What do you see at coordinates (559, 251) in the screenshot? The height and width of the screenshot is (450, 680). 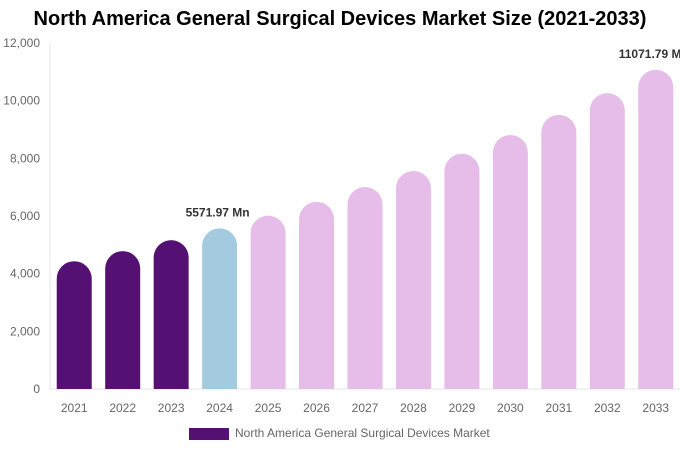 I see `bar-2031` at bounding box center [559, 251].